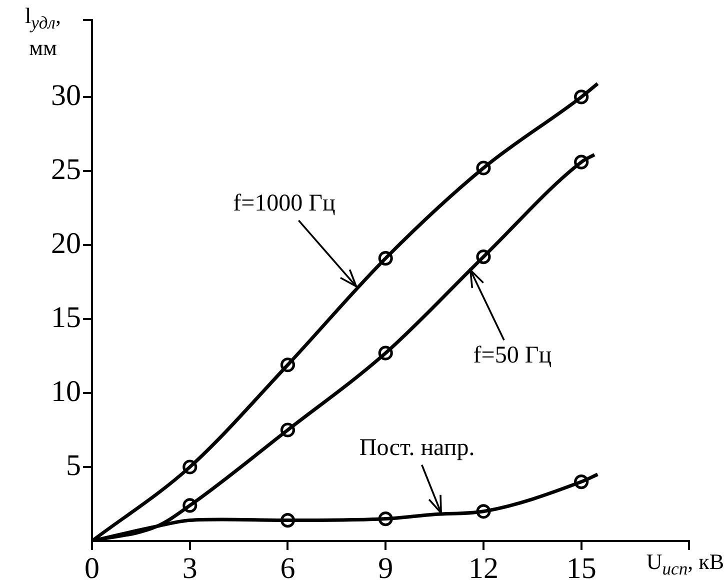 This screenshot has height=585, width=726. What do you see at coordinates (190, 568) in the screenshot?
I see `x-tick-label: 3` at bounding box center [190, 568].